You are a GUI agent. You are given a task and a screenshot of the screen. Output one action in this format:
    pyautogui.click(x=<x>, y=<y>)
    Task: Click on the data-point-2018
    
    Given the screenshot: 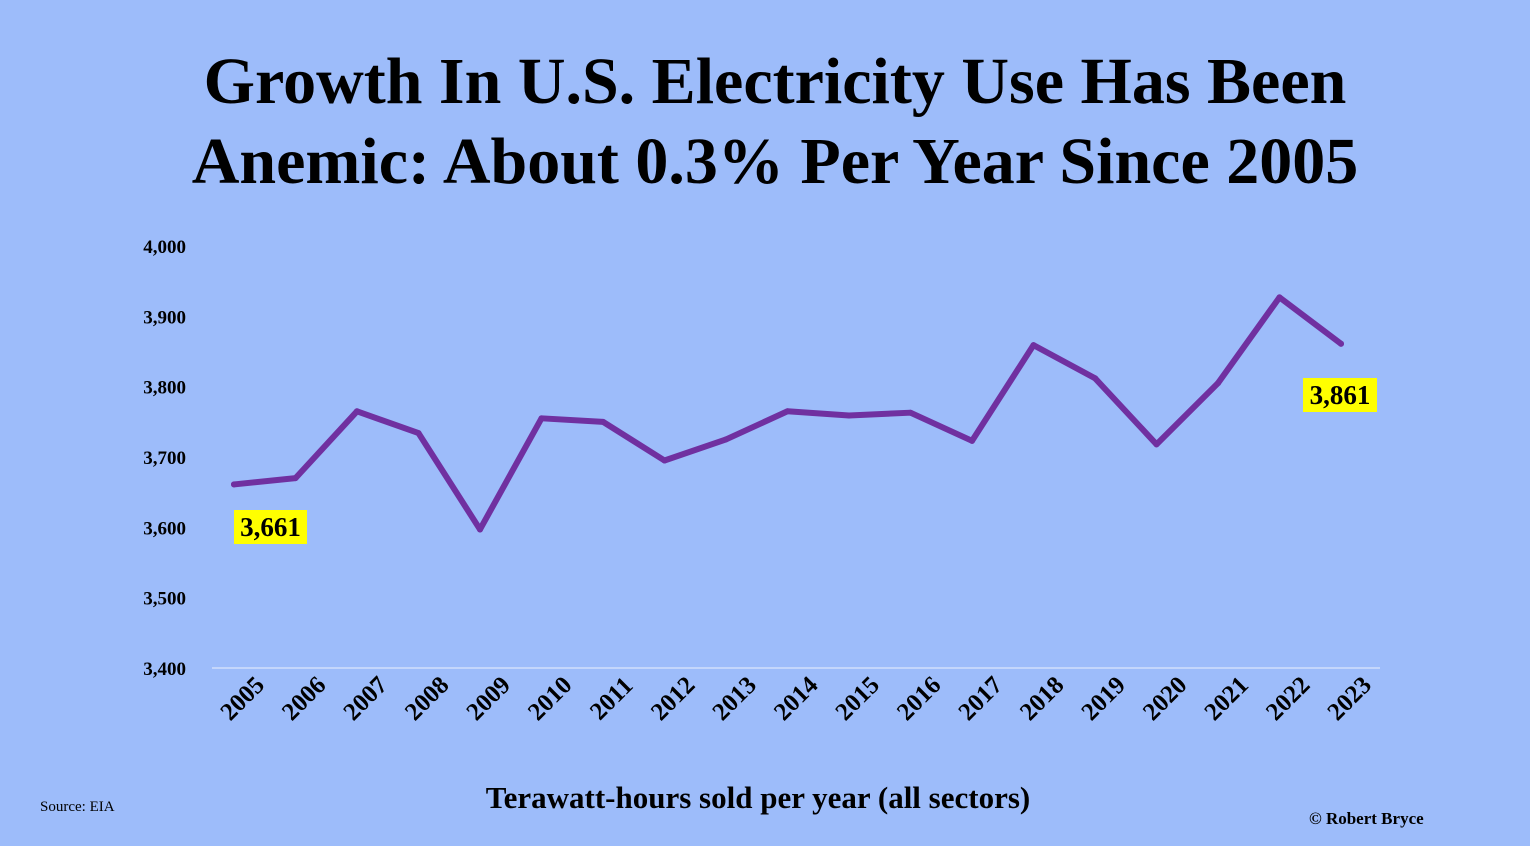 What is the action you would take?
    pyautogui.click(x=1033, y=345)
    